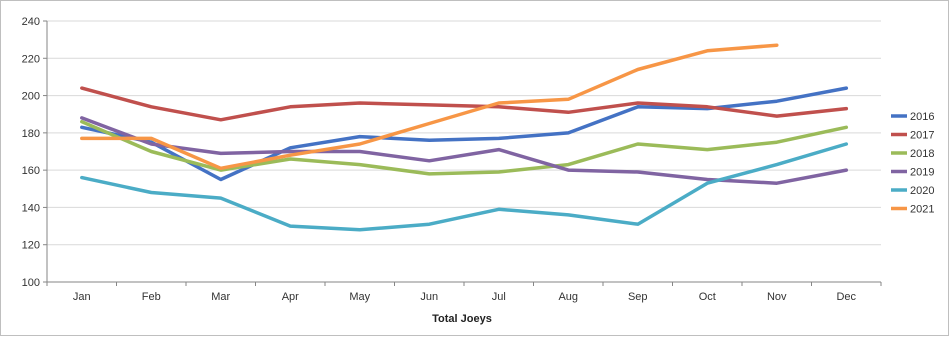  What do you see at coordinates (568, 297) in the screenshot?
I see `x-tick-label: Aug` at bounding box center [568, 297].